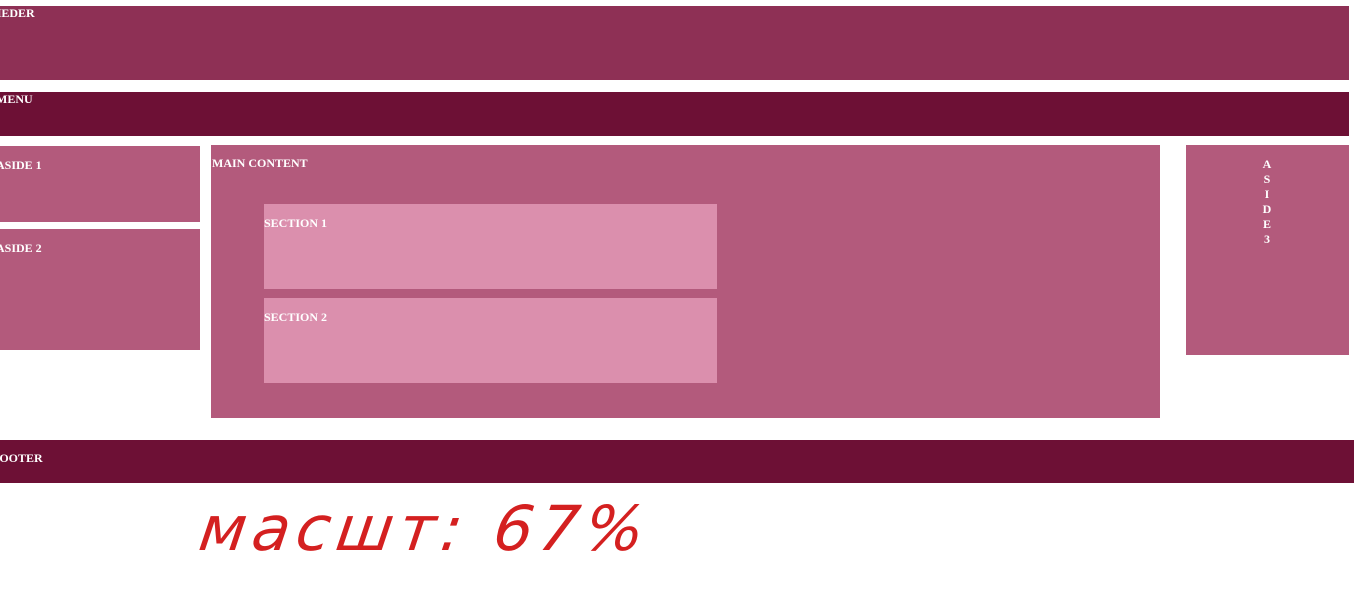  What do you see at coordinates (490, 340) in the screenshot?
I see `section-2: SECTION 2` at bounding box center [490, 340].